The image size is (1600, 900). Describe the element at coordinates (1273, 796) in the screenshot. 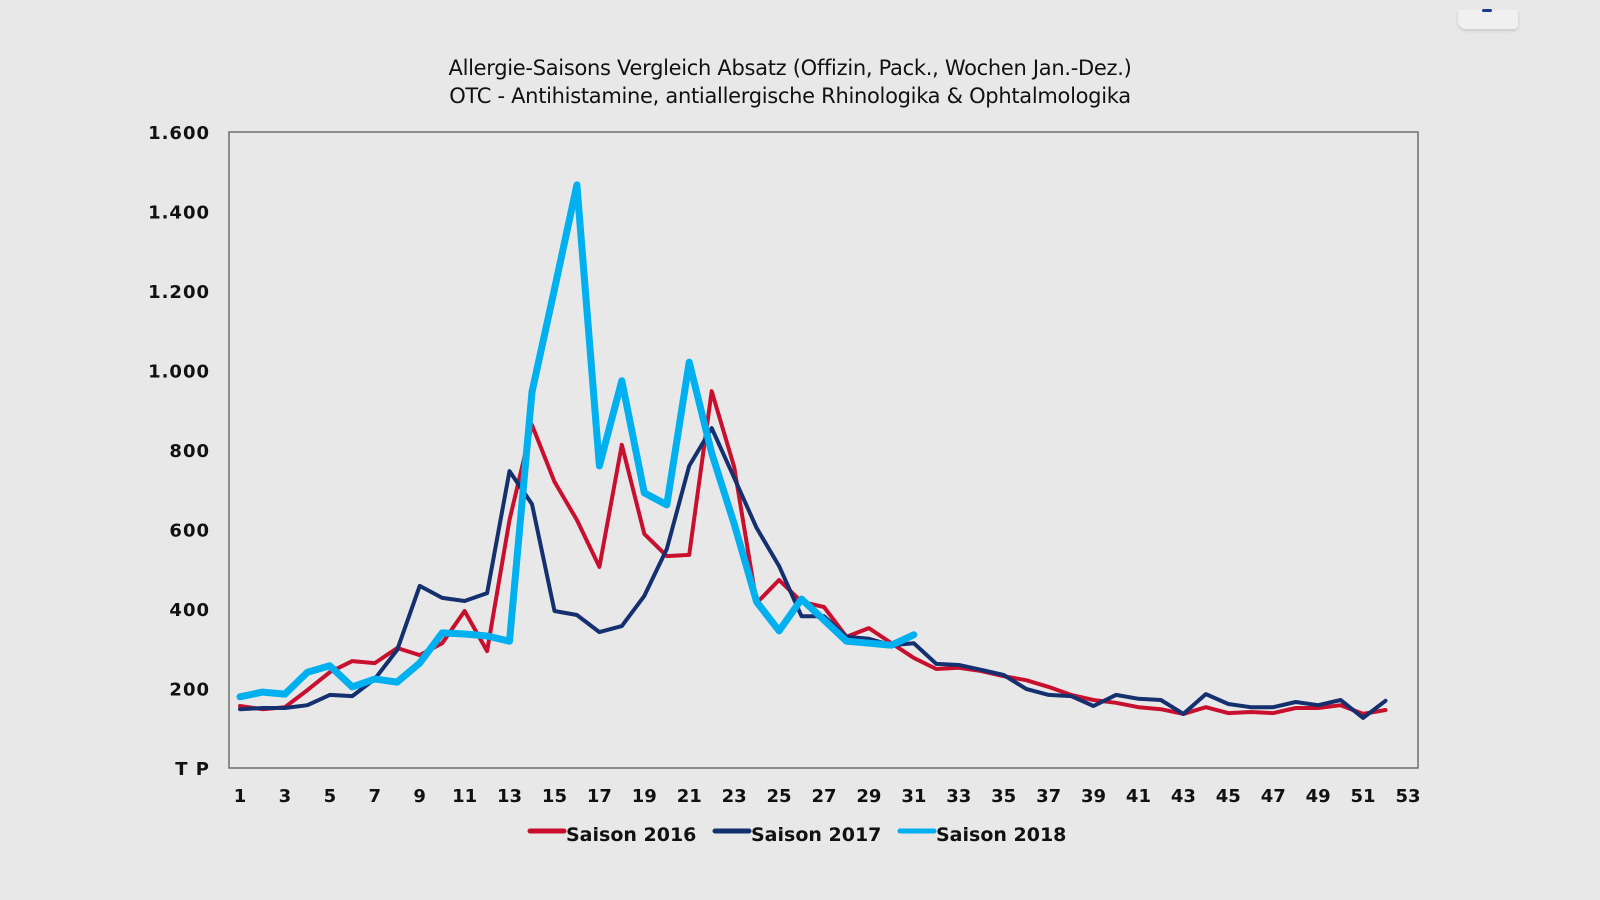

I see `x-tick-label: 47` at that location.